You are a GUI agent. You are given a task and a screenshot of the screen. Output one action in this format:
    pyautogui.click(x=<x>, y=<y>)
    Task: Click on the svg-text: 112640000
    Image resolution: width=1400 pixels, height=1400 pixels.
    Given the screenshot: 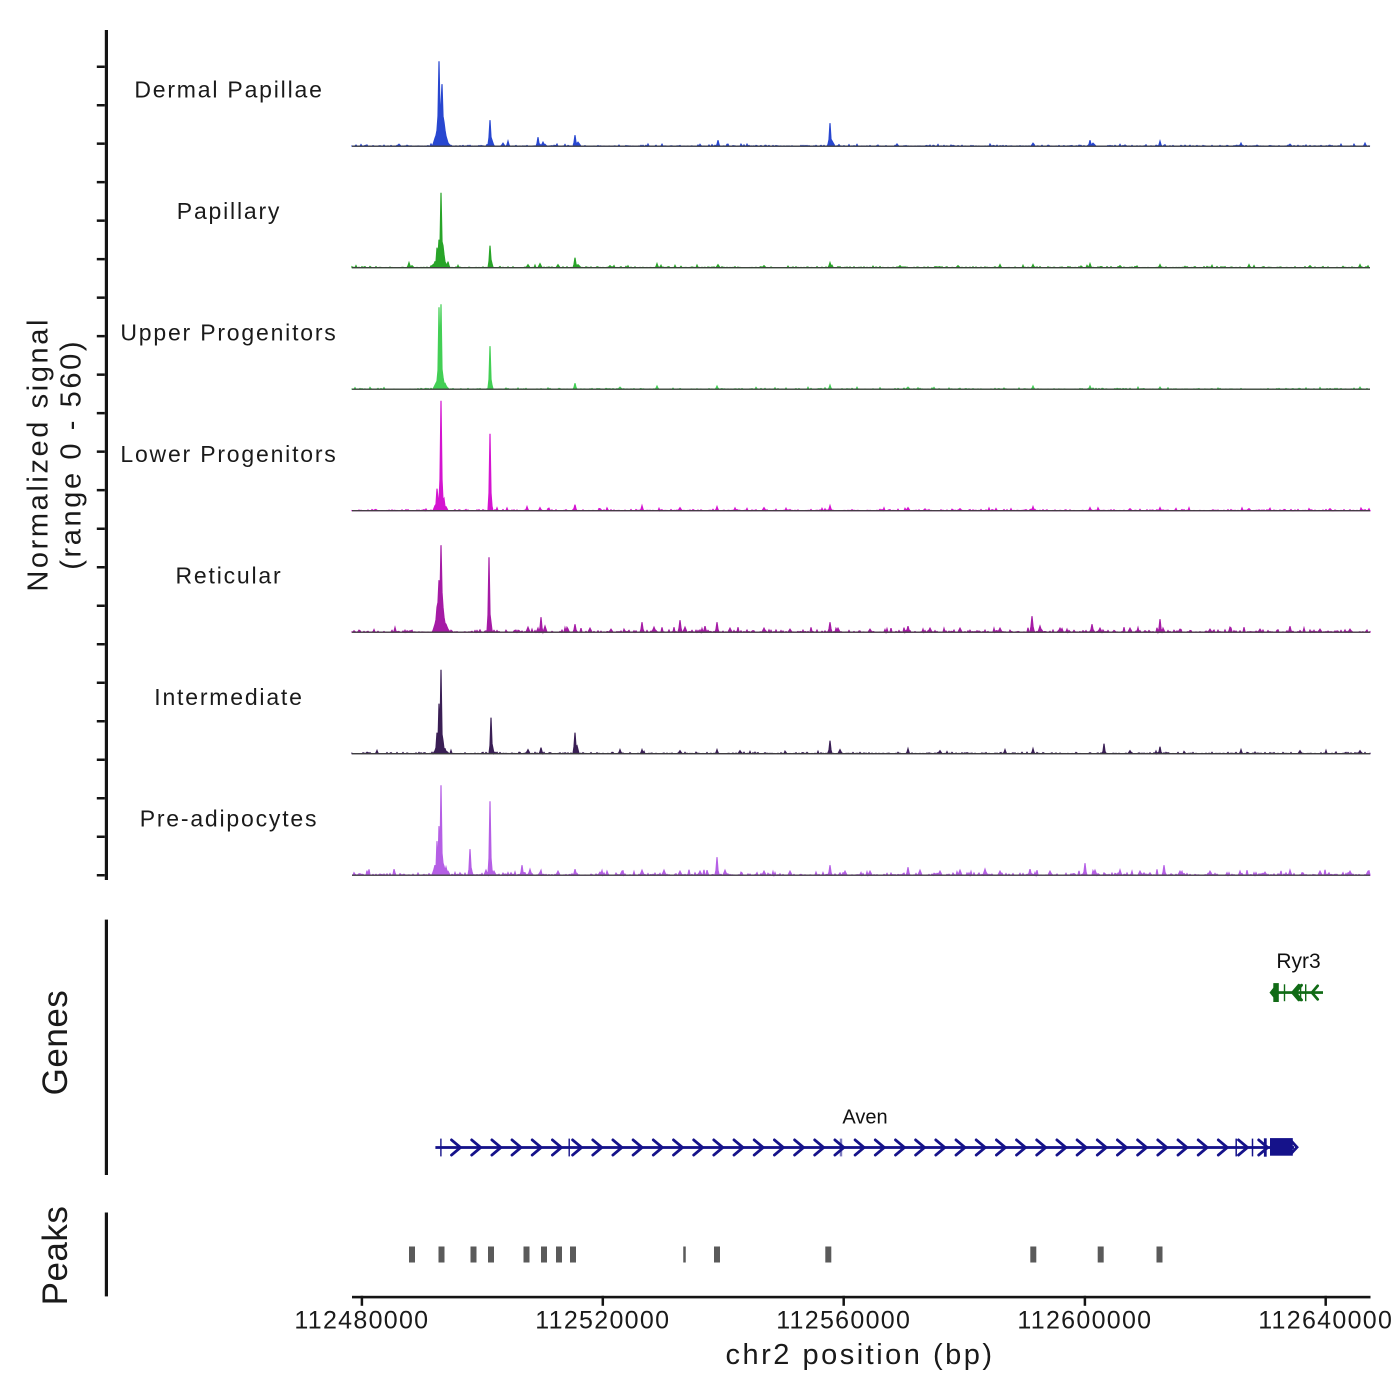 What is the action you would take?
    pyautogui.click(x=1325, y=1321)
    